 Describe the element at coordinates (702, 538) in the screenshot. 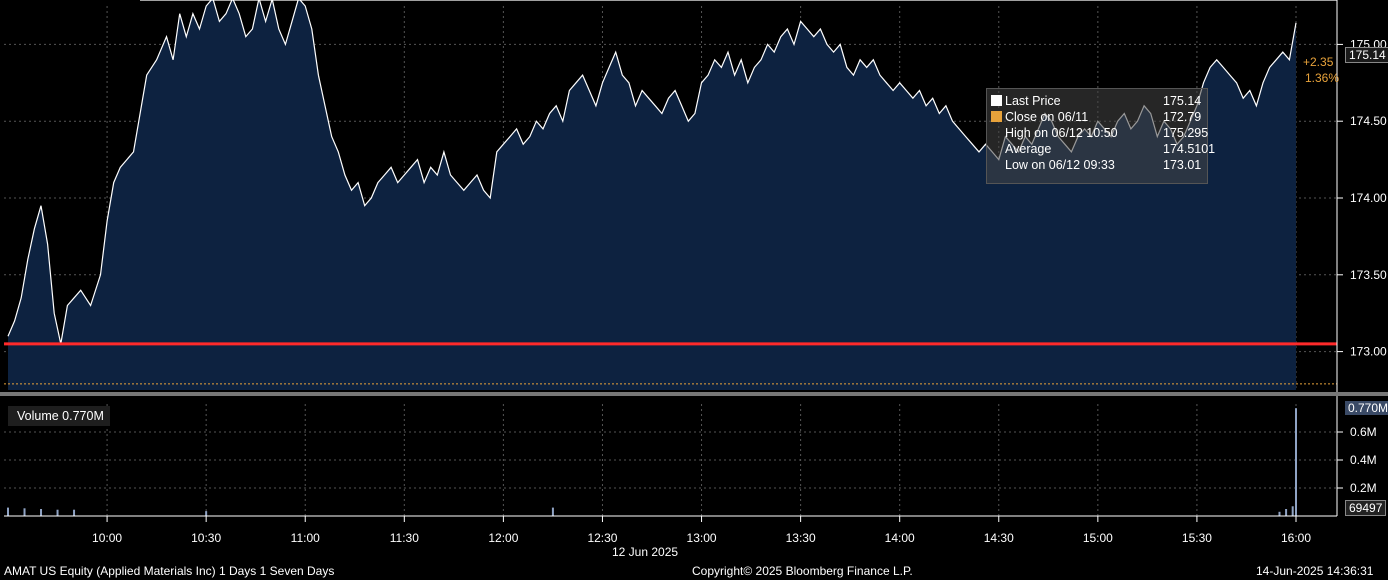

I see `x-tick-label: 13:00` at that location.